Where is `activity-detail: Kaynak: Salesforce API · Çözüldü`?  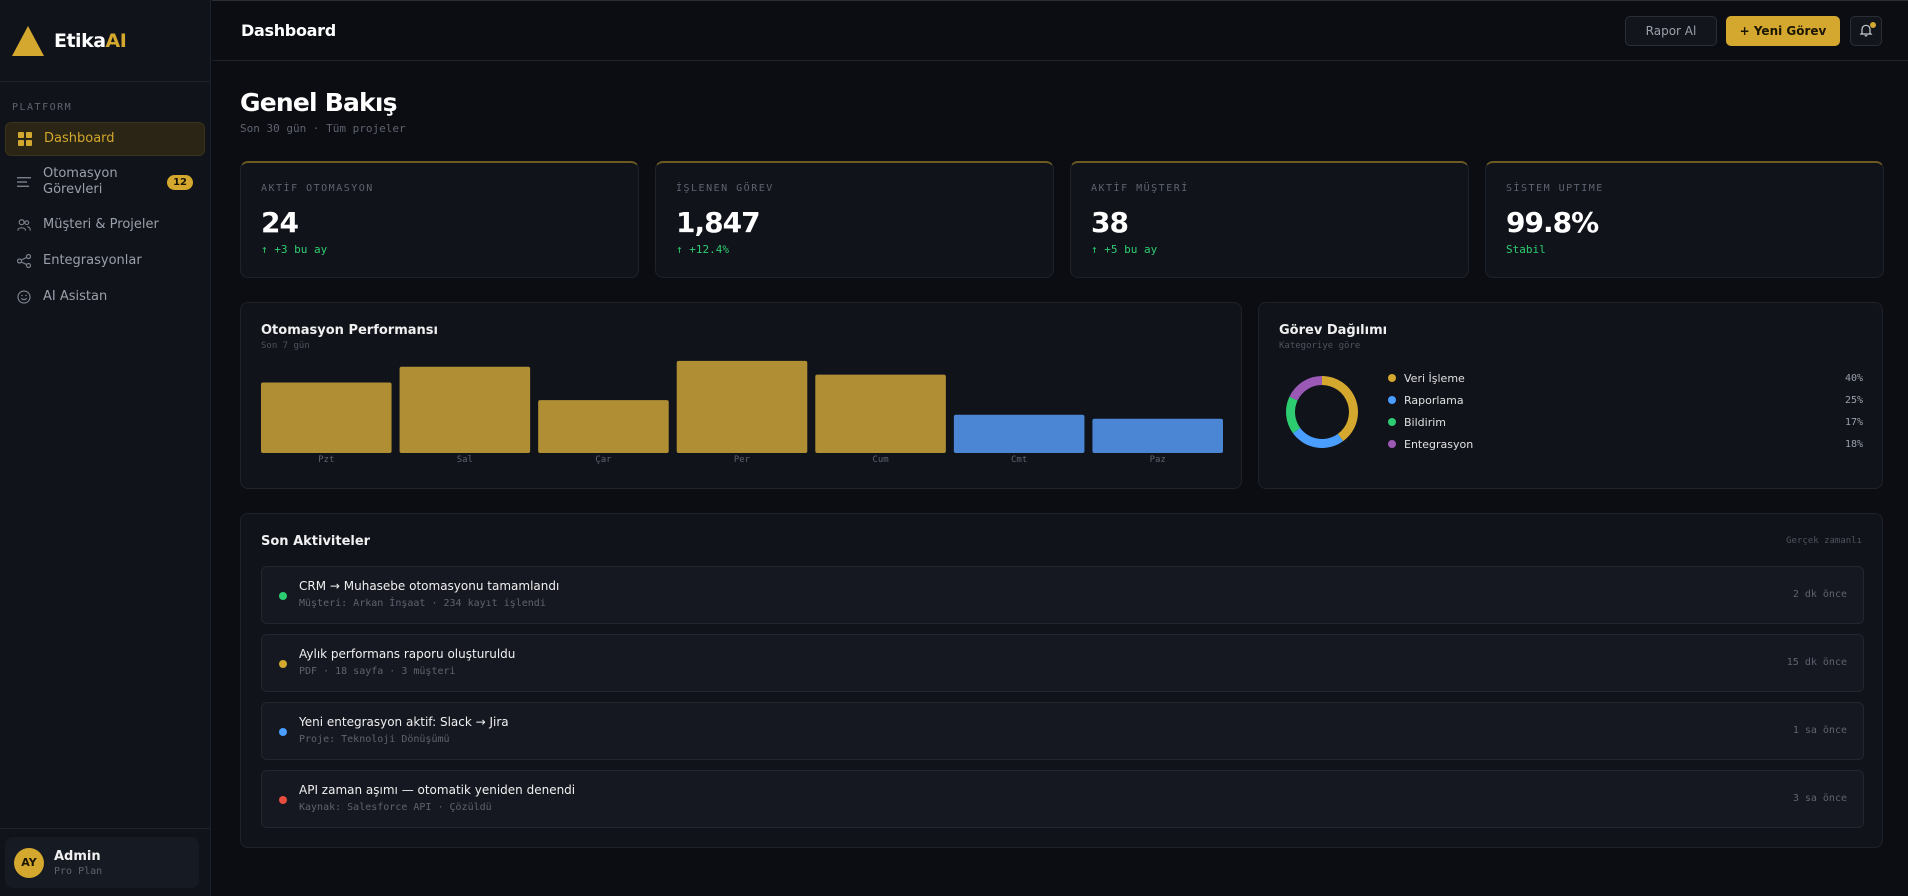
activity-detail: Kaynak: Salesforce API · Çözüldü is located at coordinates (395, 807).